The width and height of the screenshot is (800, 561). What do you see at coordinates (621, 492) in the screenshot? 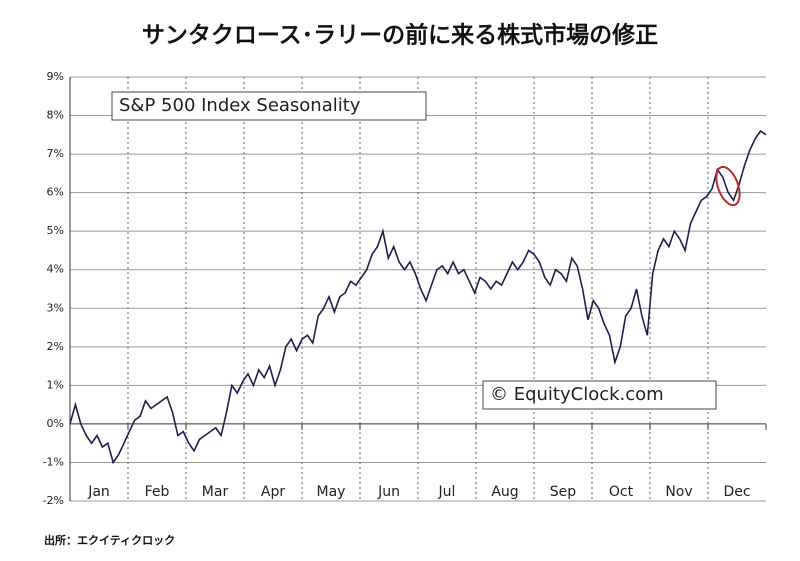
I see `x-tick-label: Oct` at bounding box center [621, 492].